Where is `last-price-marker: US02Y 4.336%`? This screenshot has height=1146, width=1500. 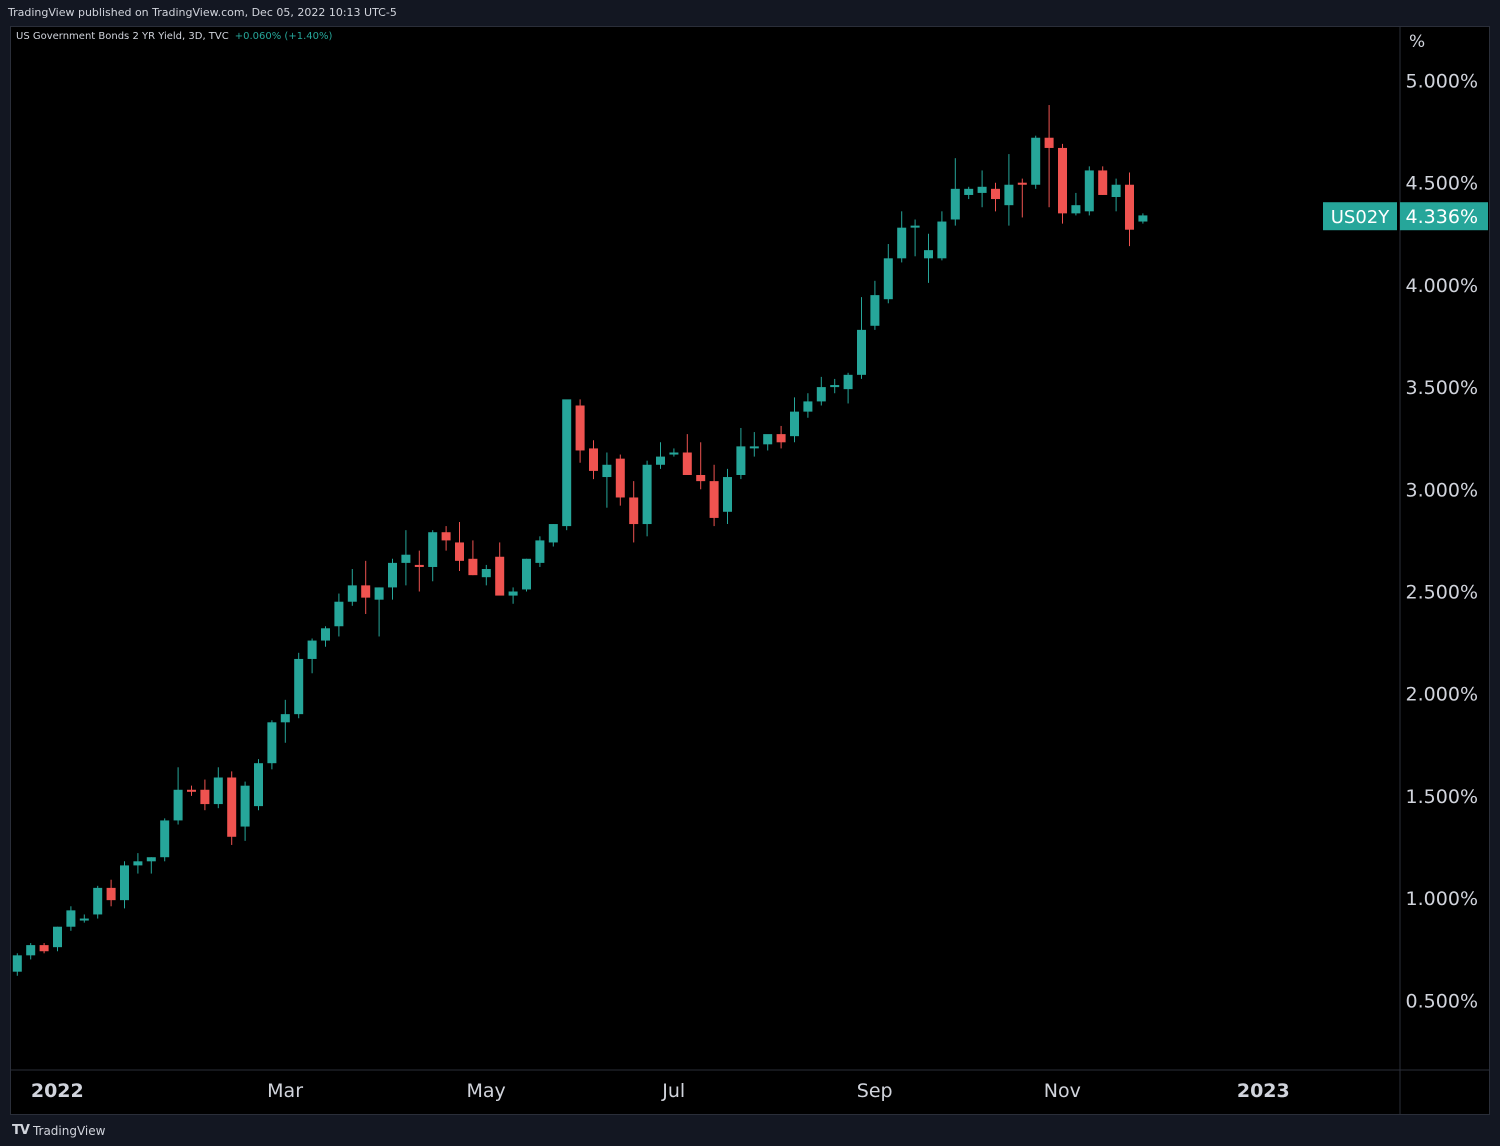
last-price-marker: US02Y 4.336% is located at coordinates (1405, 216).